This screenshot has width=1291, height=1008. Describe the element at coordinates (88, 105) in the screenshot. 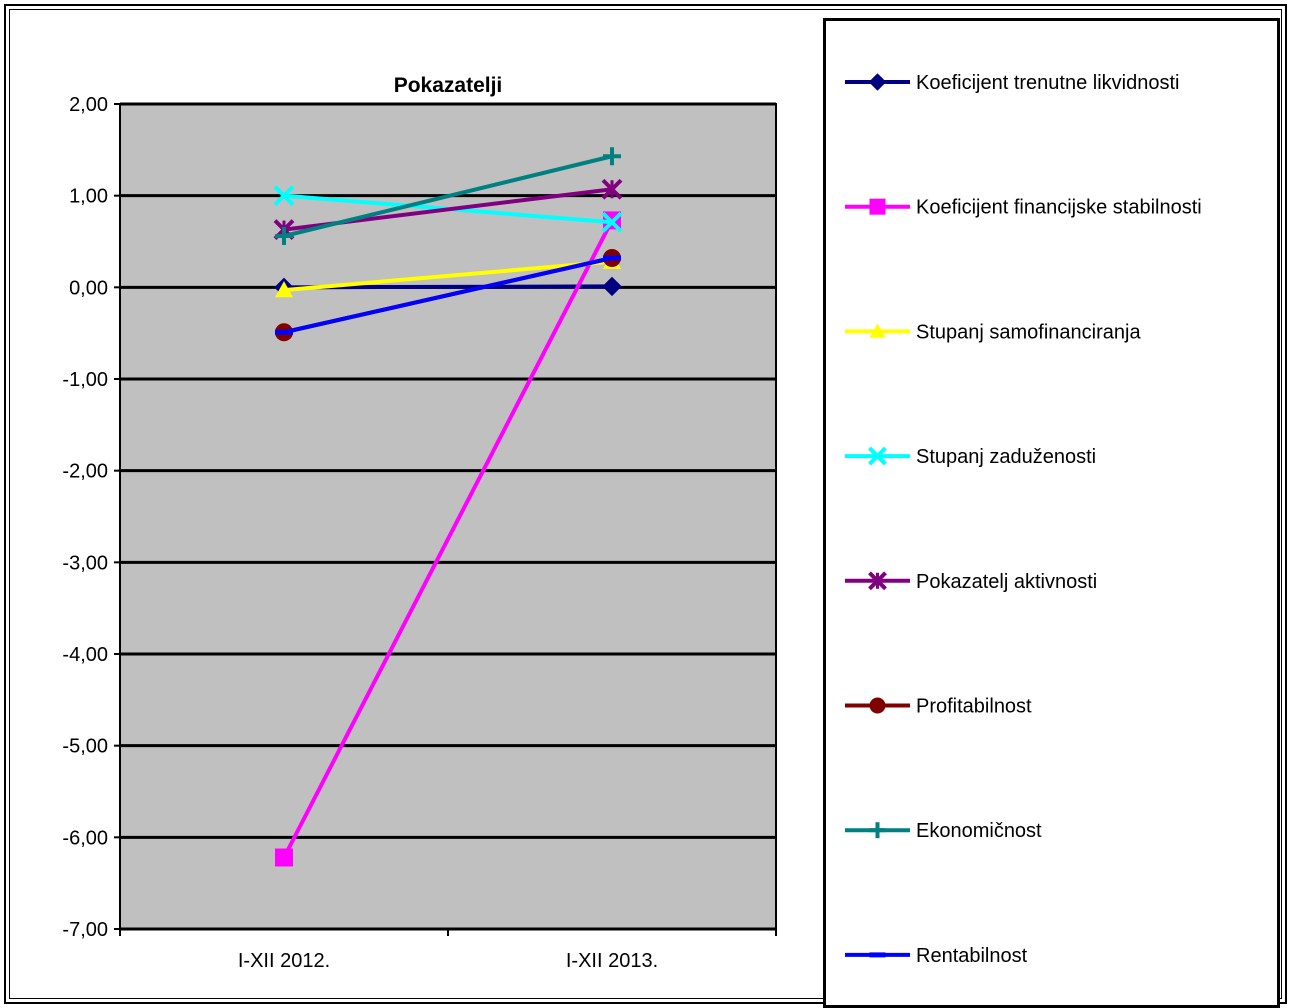

I see `y-tick-label: 2,00` at that location.